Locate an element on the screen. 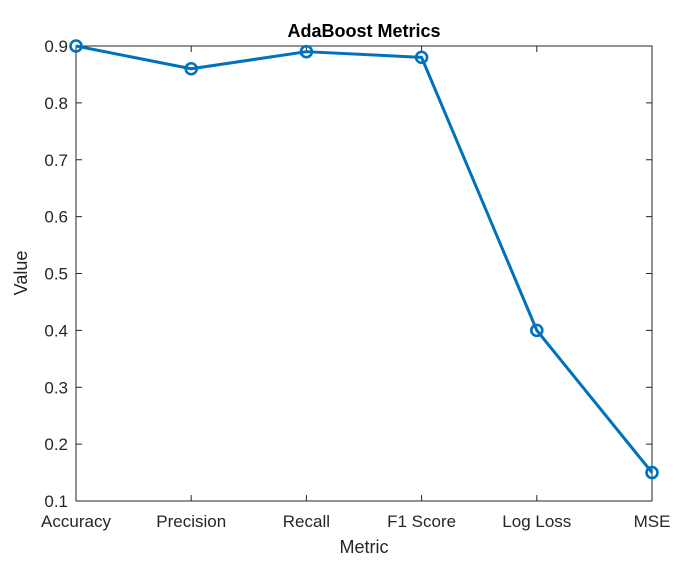 The image size is (681, 567). x-tick-label: Accuracy is located at coordinates (76, 521).